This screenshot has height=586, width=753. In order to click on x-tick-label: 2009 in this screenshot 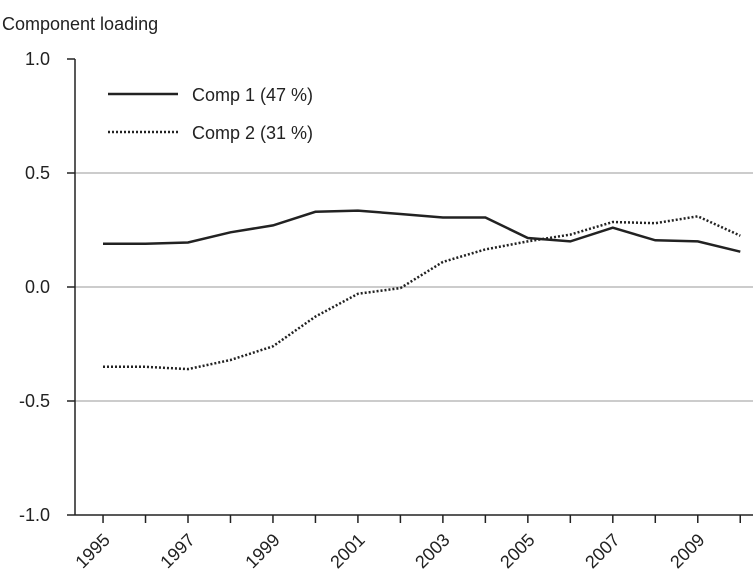, I will do `click(687, 551)`.